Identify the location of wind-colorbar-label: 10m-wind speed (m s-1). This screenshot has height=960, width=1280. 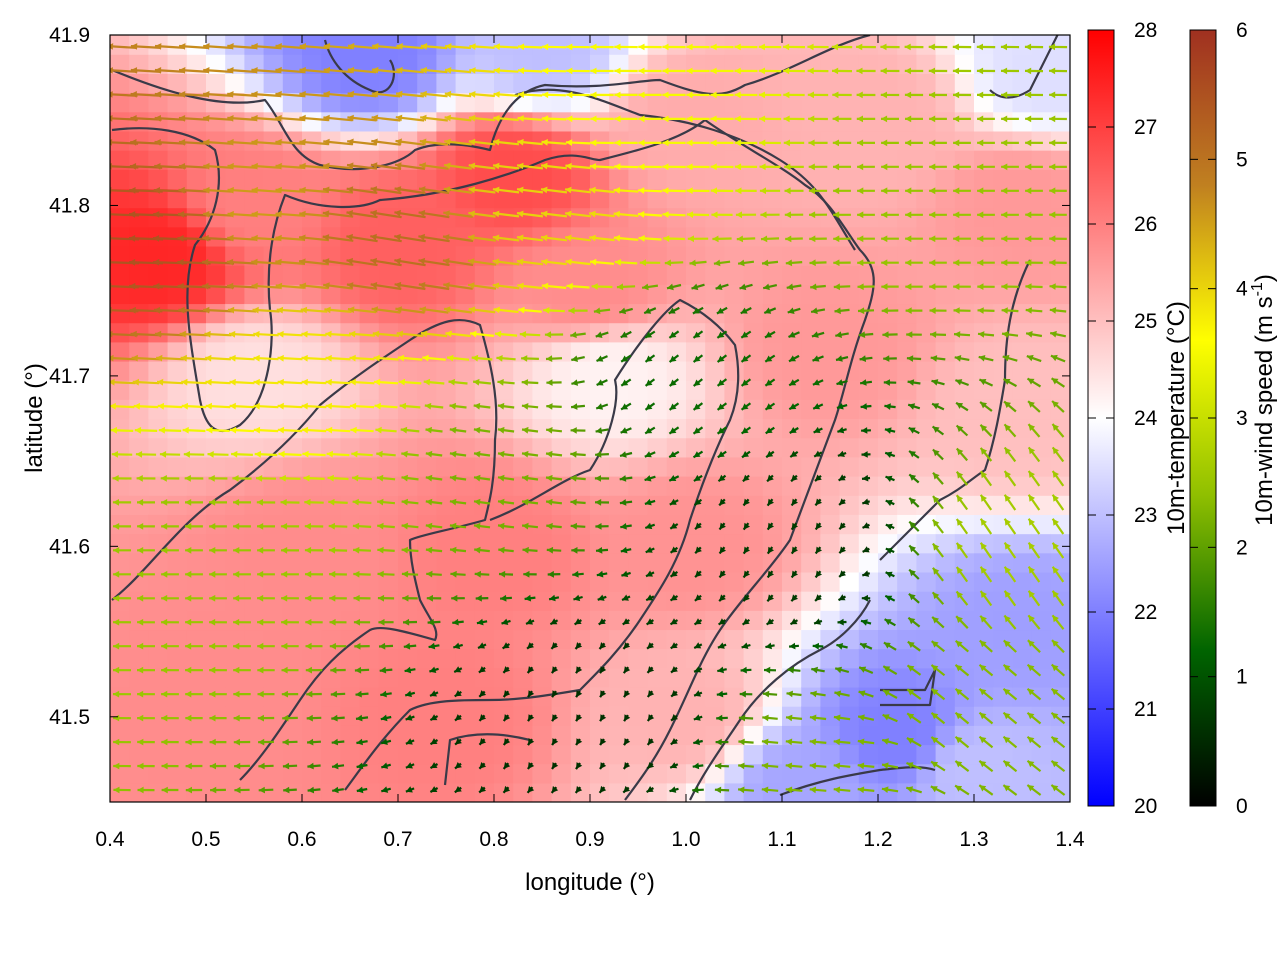
(1263, 400).